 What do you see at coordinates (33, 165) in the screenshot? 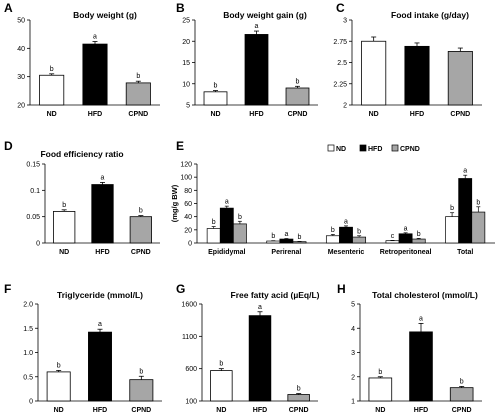
I see `y-tick-label: 0.15` at bounding box center [33, 165].